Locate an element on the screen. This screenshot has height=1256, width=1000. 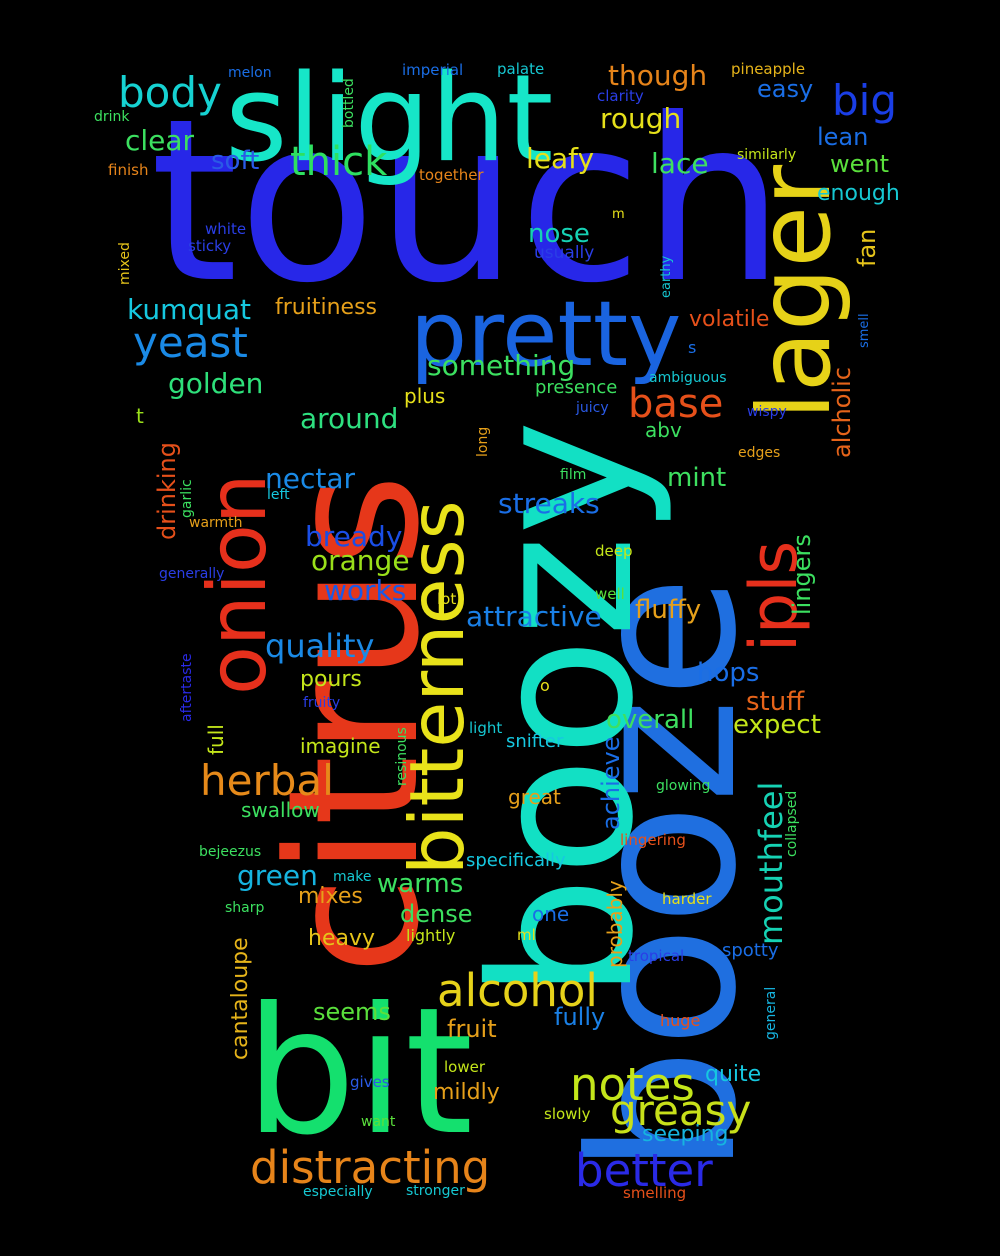
word-nose: nose is located at coordinates (559, 234).